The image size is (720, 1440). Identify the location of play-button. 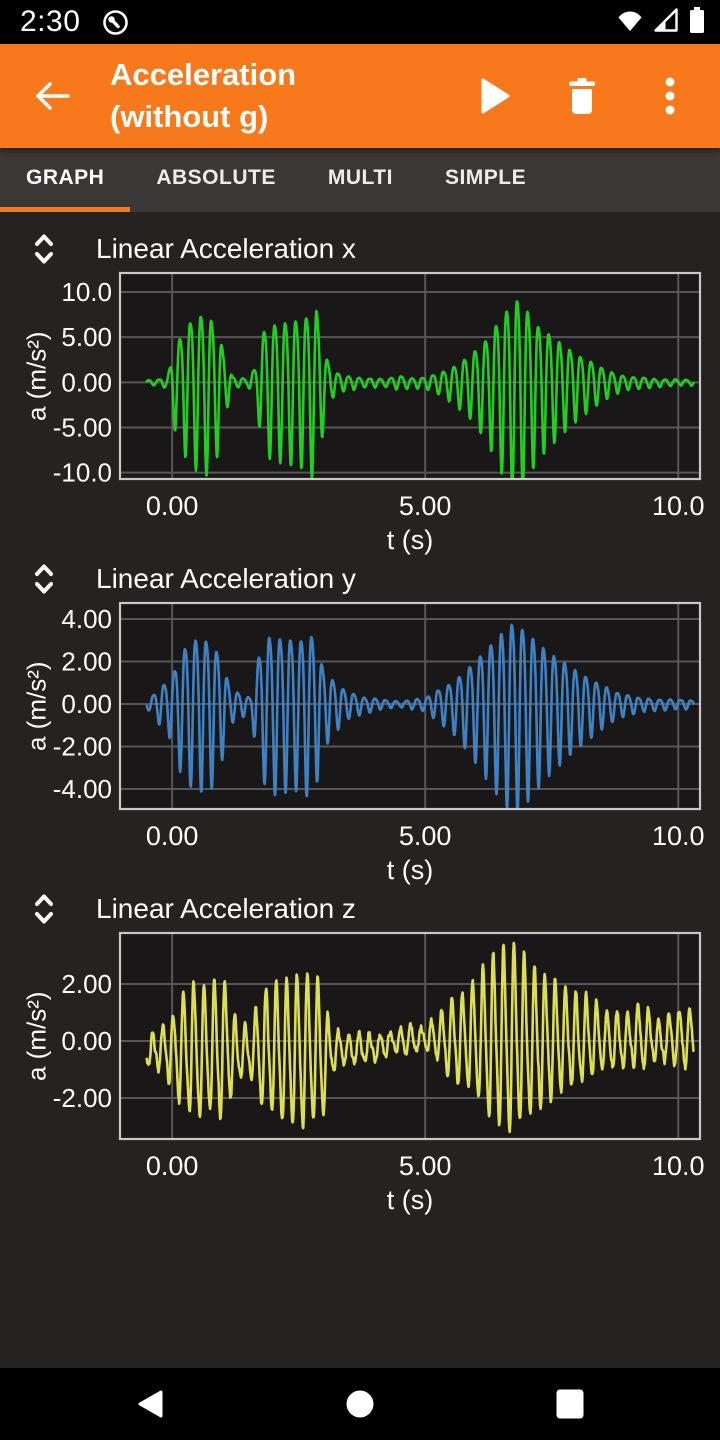
(494, 96).